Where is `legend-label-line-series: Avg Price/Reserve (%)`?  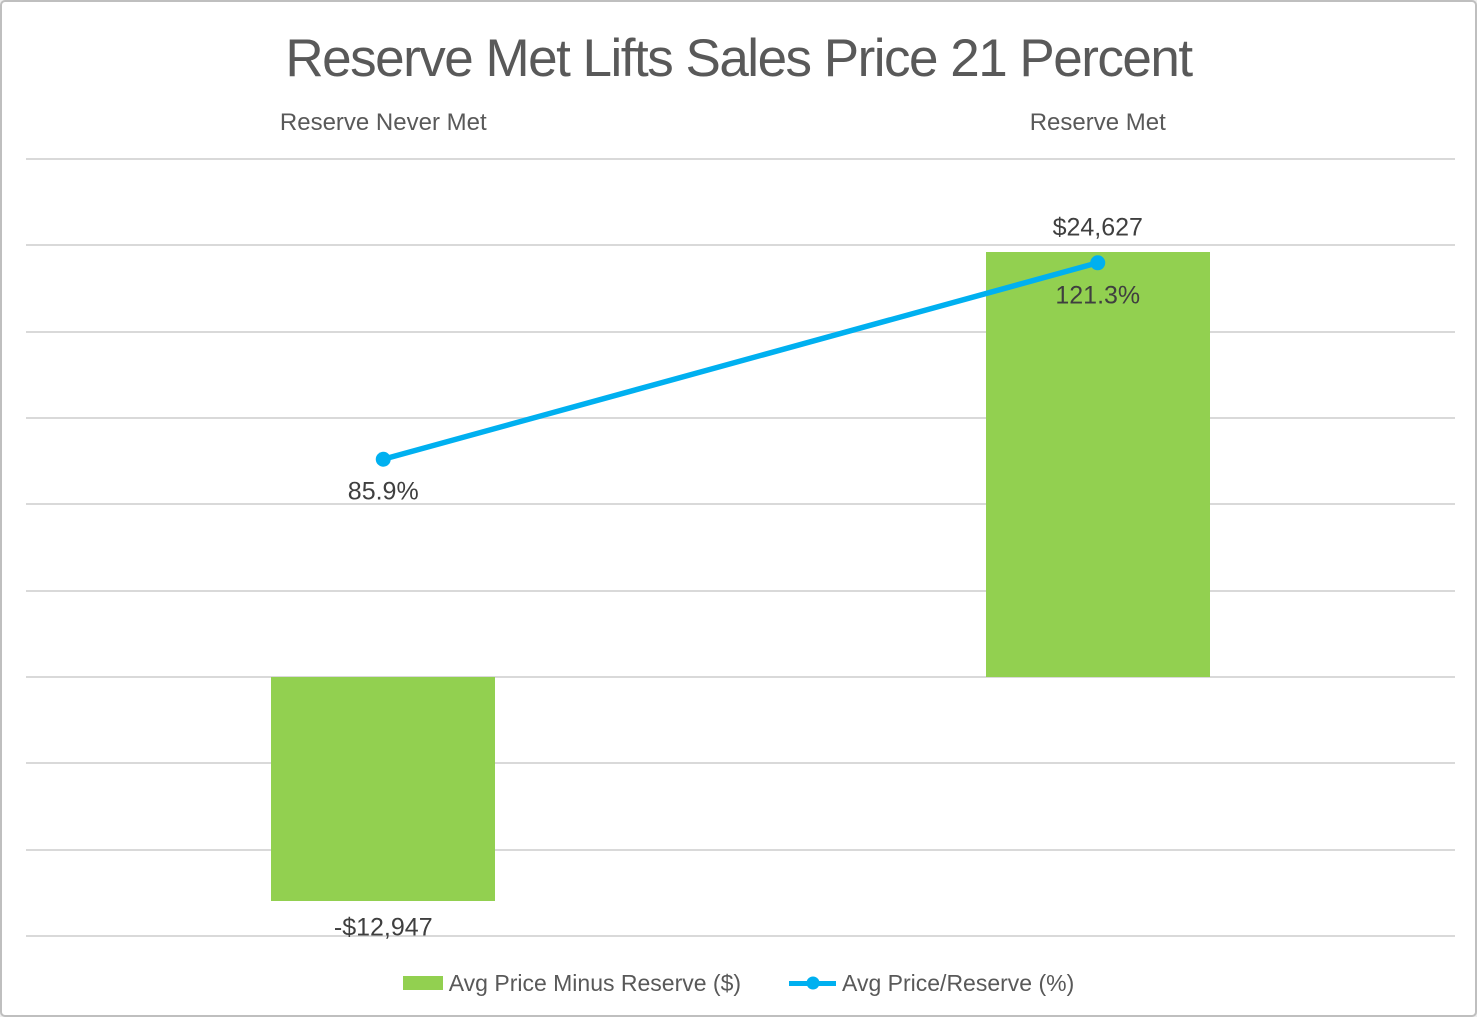
legend-label-line-series: Avg Price/Reserve (%) is located at coordinates (958, 982).